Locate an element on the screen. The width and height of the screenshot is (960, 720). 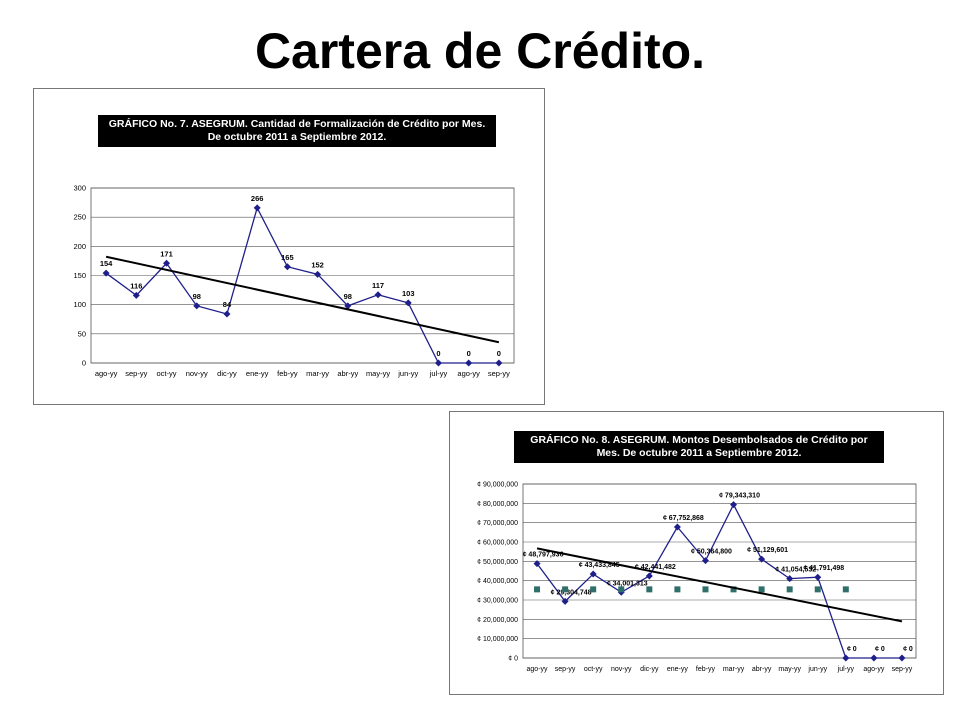
y-tick-label: ¢ 20,000,000 is located at coordinates (497, 620).